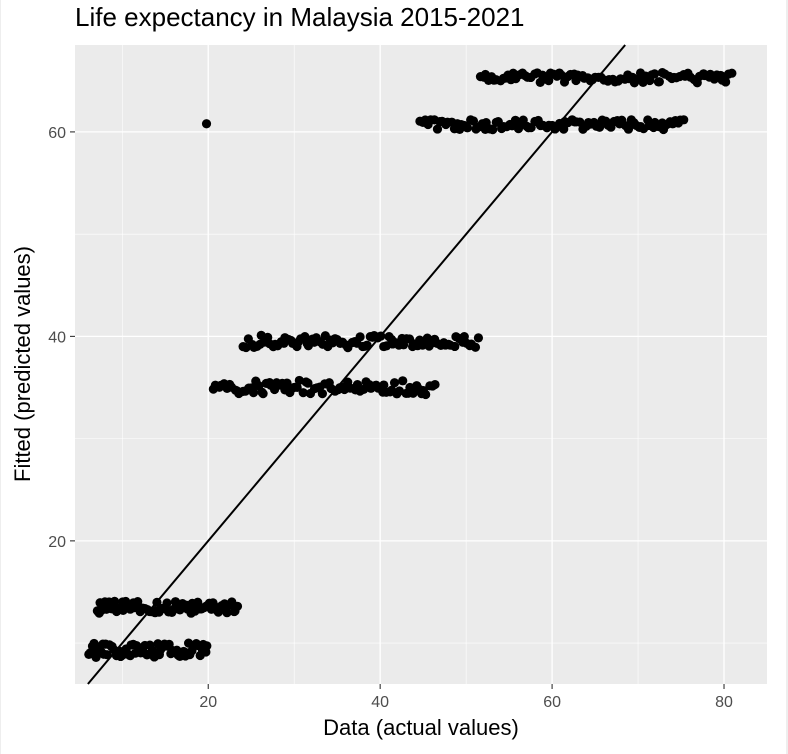 Image resolution: width=788 pixels, height=754 pixels. I want to click on y-tick-label: 40, so click(57, 337).